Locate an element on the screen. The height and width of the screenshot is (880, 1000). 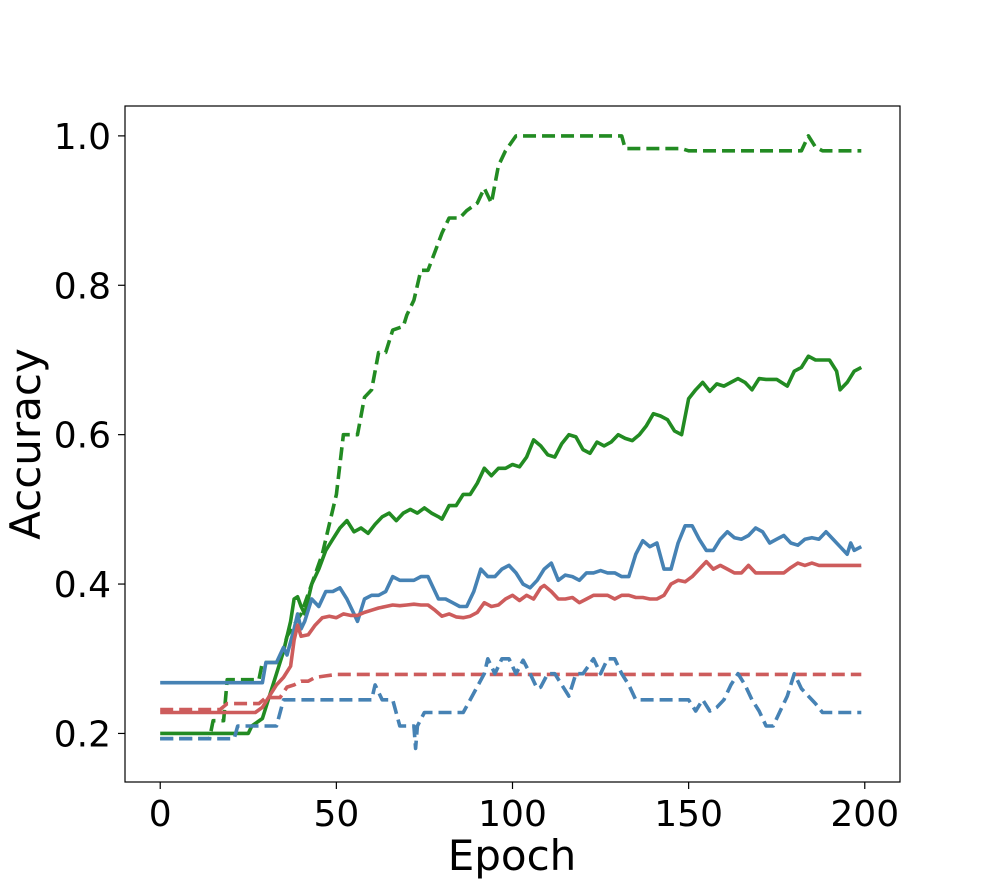
x-axis-label: Epoch is located at coordinates (512, 855).